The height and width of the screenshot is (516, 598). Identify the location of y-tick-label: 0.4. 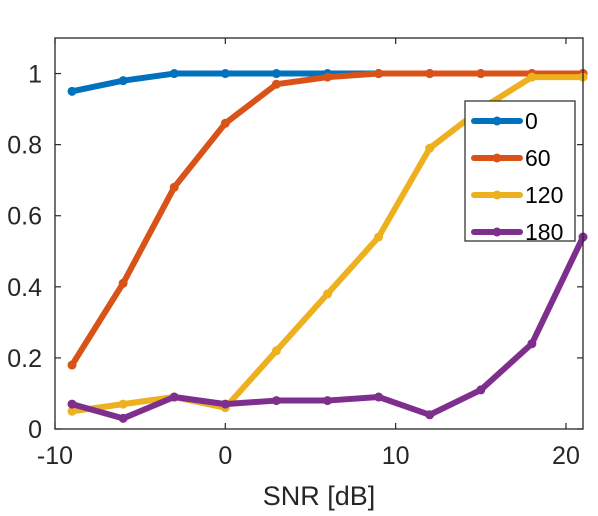
(24, 288).